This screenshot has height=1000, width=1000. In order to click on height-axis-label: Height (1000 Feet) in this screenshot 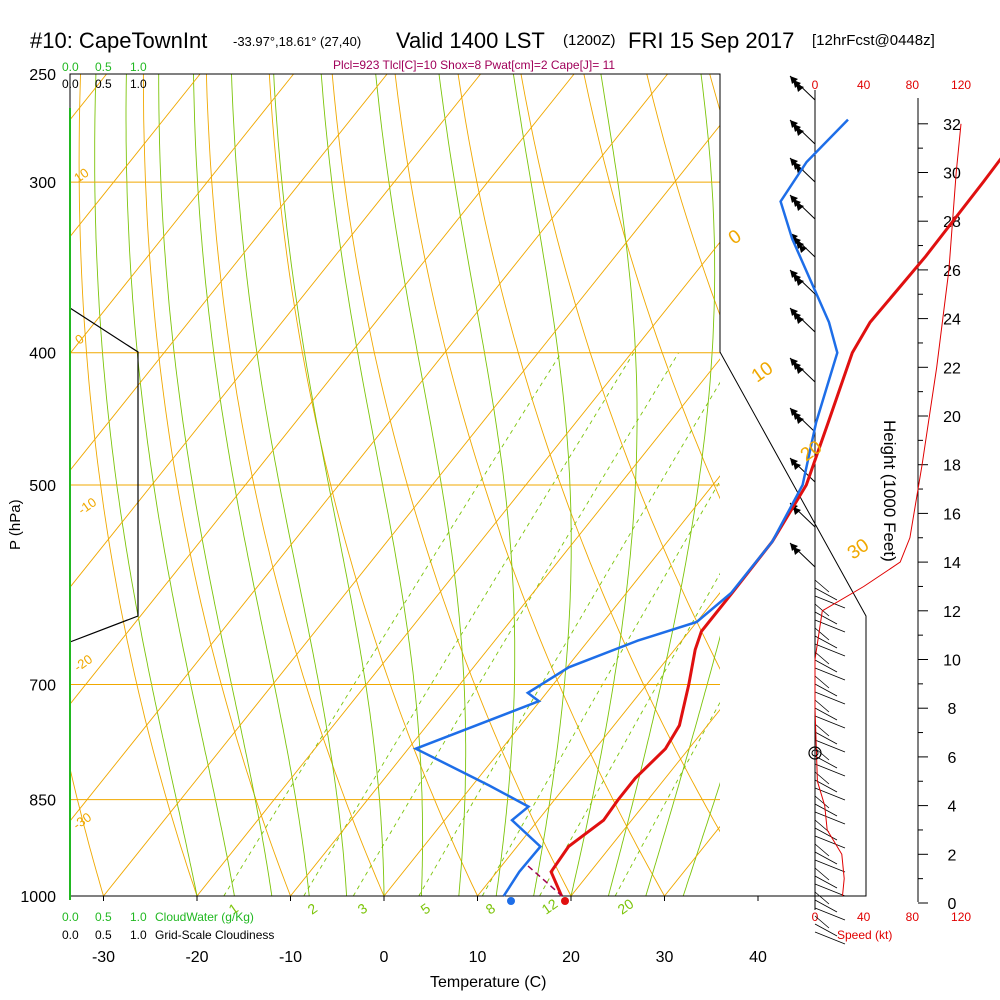, I will do `click(889, 491)`.